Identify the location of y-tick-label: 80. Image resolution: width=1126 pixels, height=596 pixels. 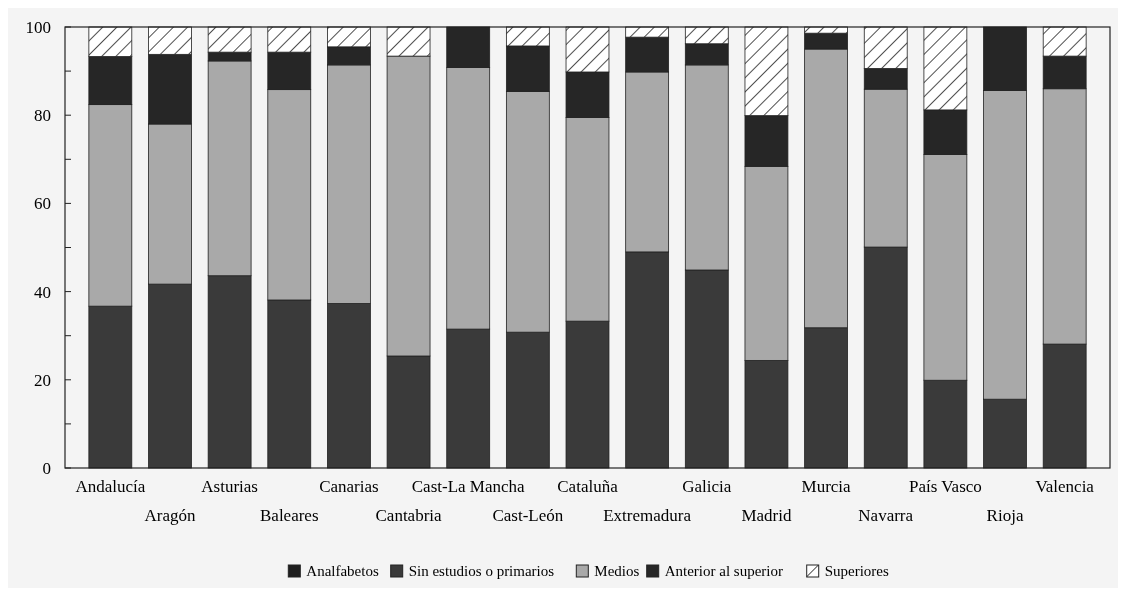
(42, 116).